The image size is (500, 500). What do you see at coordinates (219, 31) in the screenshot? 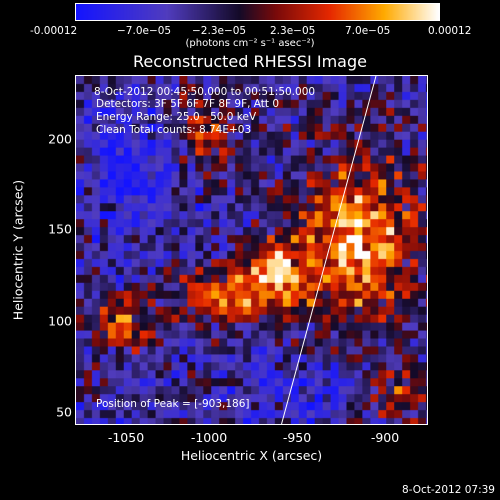
I see `colorbar-tick: −2.3e−05` at bounding box center [219, 31].